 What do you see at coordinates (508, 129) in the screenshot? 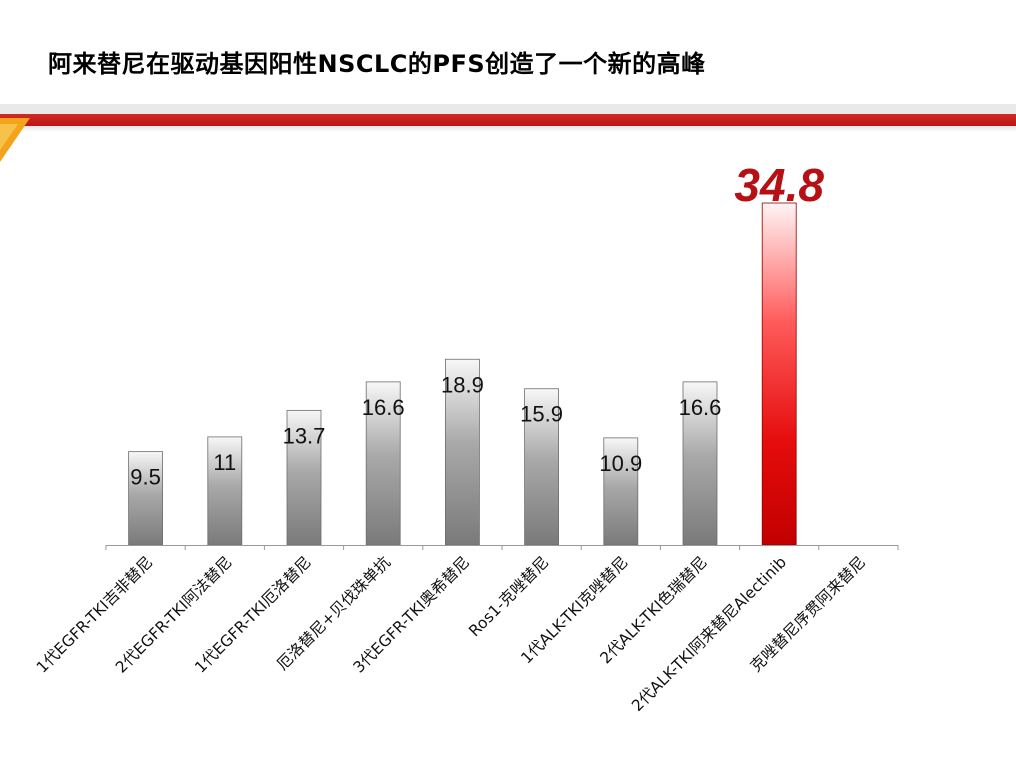
I see `header-band-underline` at bounding box center [508, 129].